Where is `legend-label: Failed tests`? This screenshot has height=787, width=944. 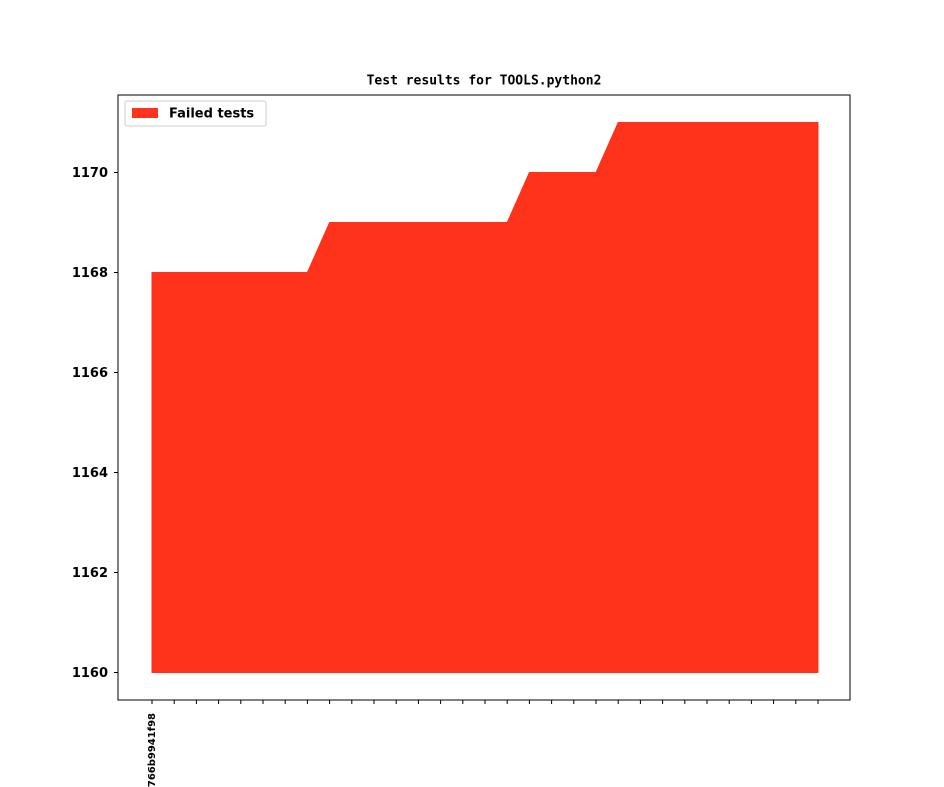
legend-label: Failed tests is located at coordinates (211, 114).